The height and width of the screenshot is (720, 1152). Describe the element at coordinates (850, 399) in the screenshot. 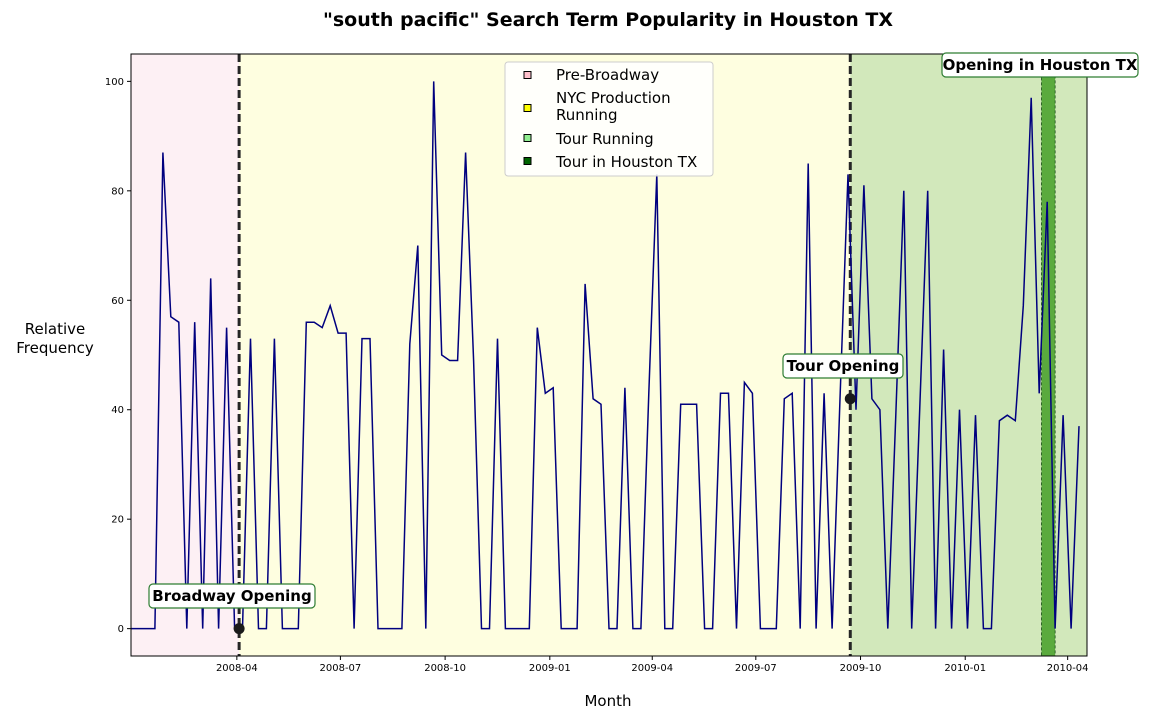

I see `tour-opening-point` at that location.